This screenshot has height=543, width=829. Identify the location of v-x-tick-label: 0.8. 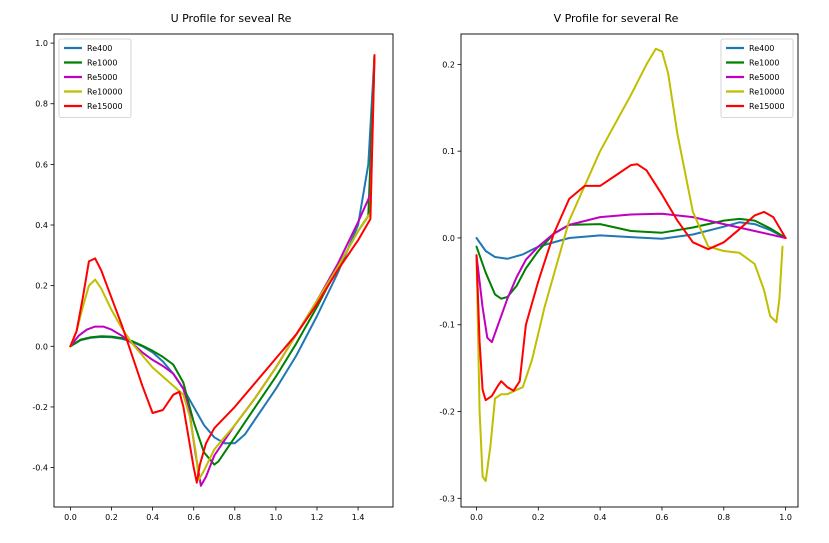
(723, 517).